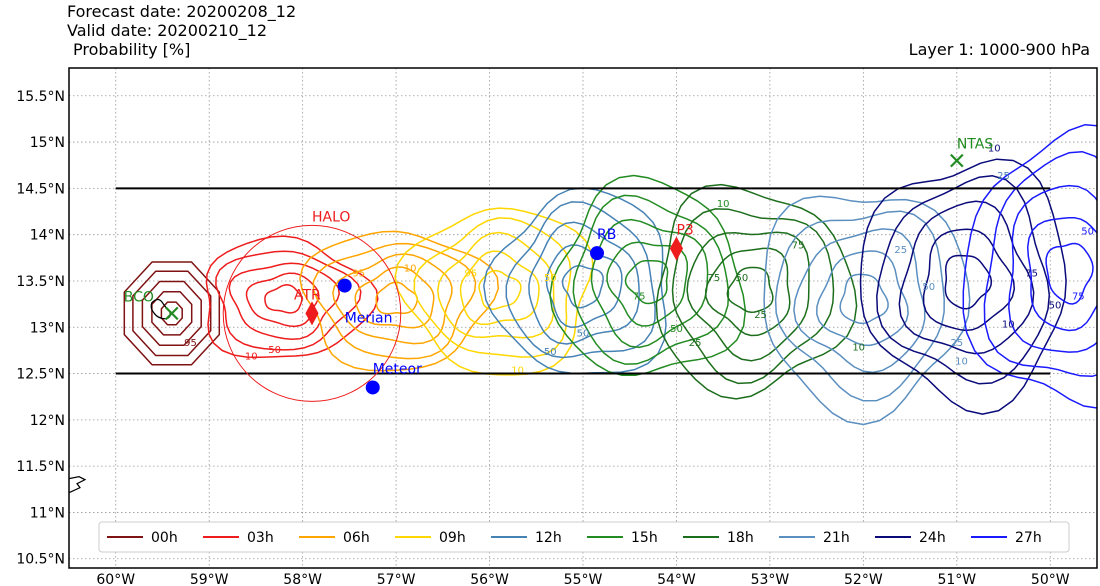 The width and height of the screenshot is (1100, 586). Describe the element at coordinates (344, 285) in the screenshot. I see `marker-Merian` at that location.